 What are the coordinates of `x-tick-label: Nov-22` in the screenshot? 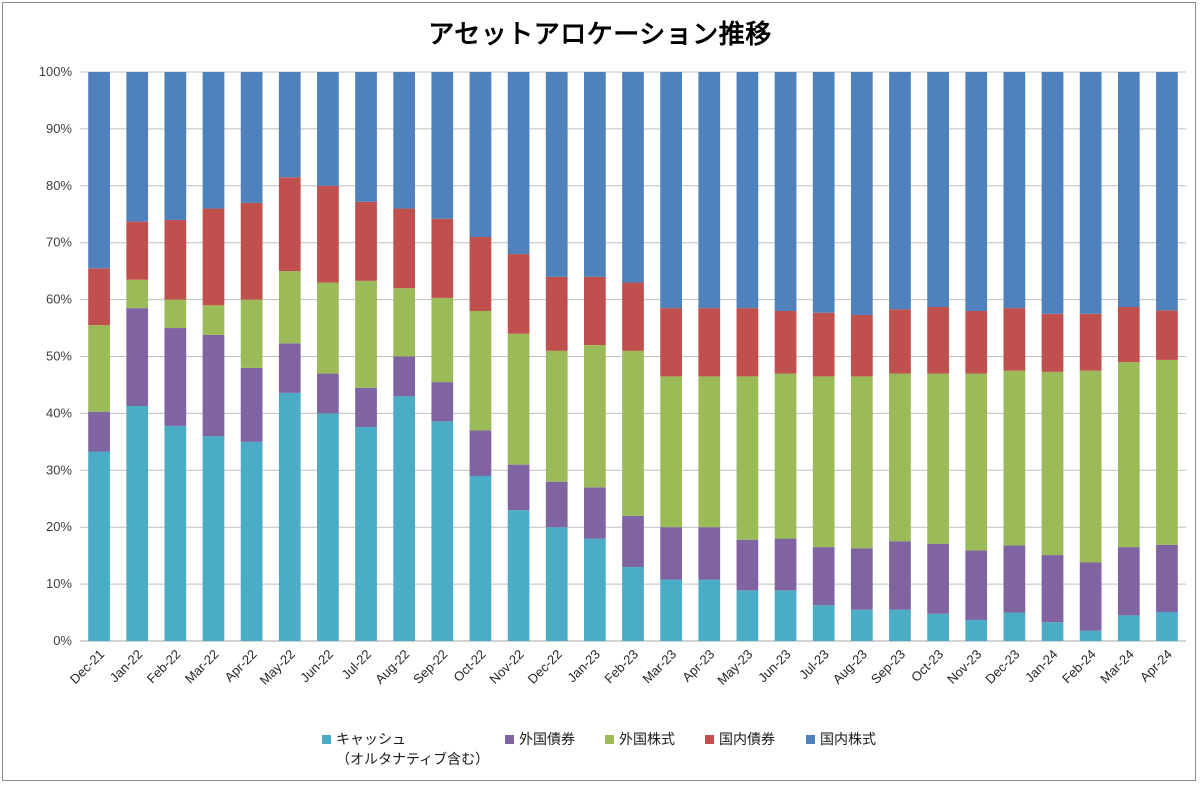 It's located at (506, 667).